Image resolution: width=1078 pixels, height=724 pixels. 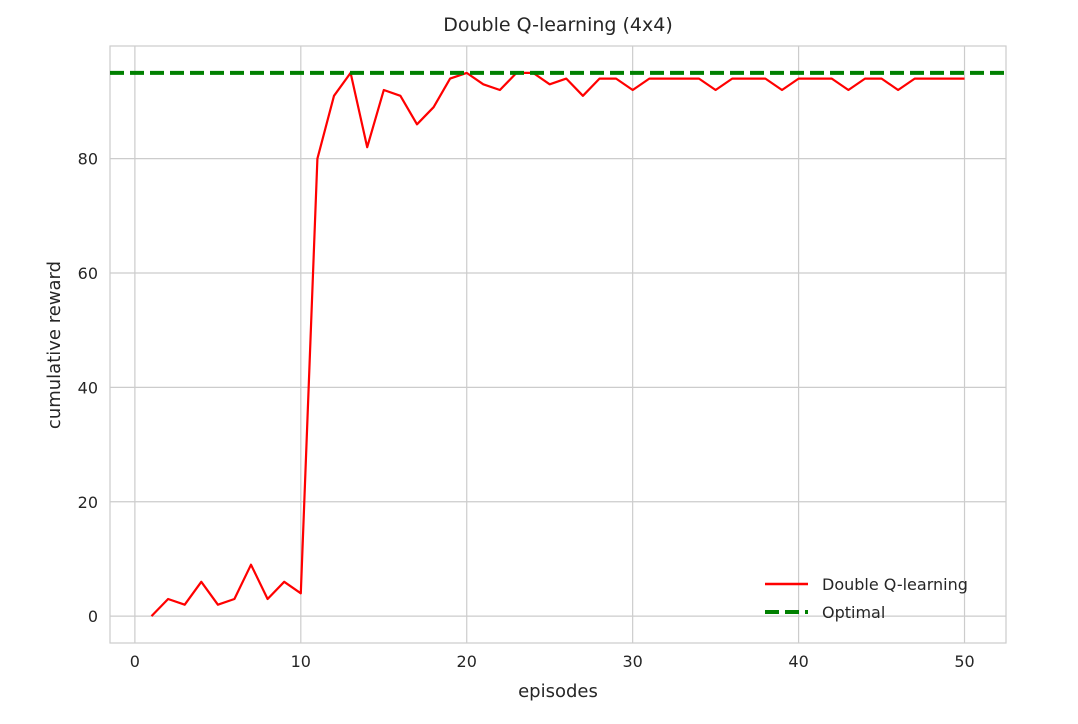 I want to click on y-tick-label: 0, so click(x=93, y=616).